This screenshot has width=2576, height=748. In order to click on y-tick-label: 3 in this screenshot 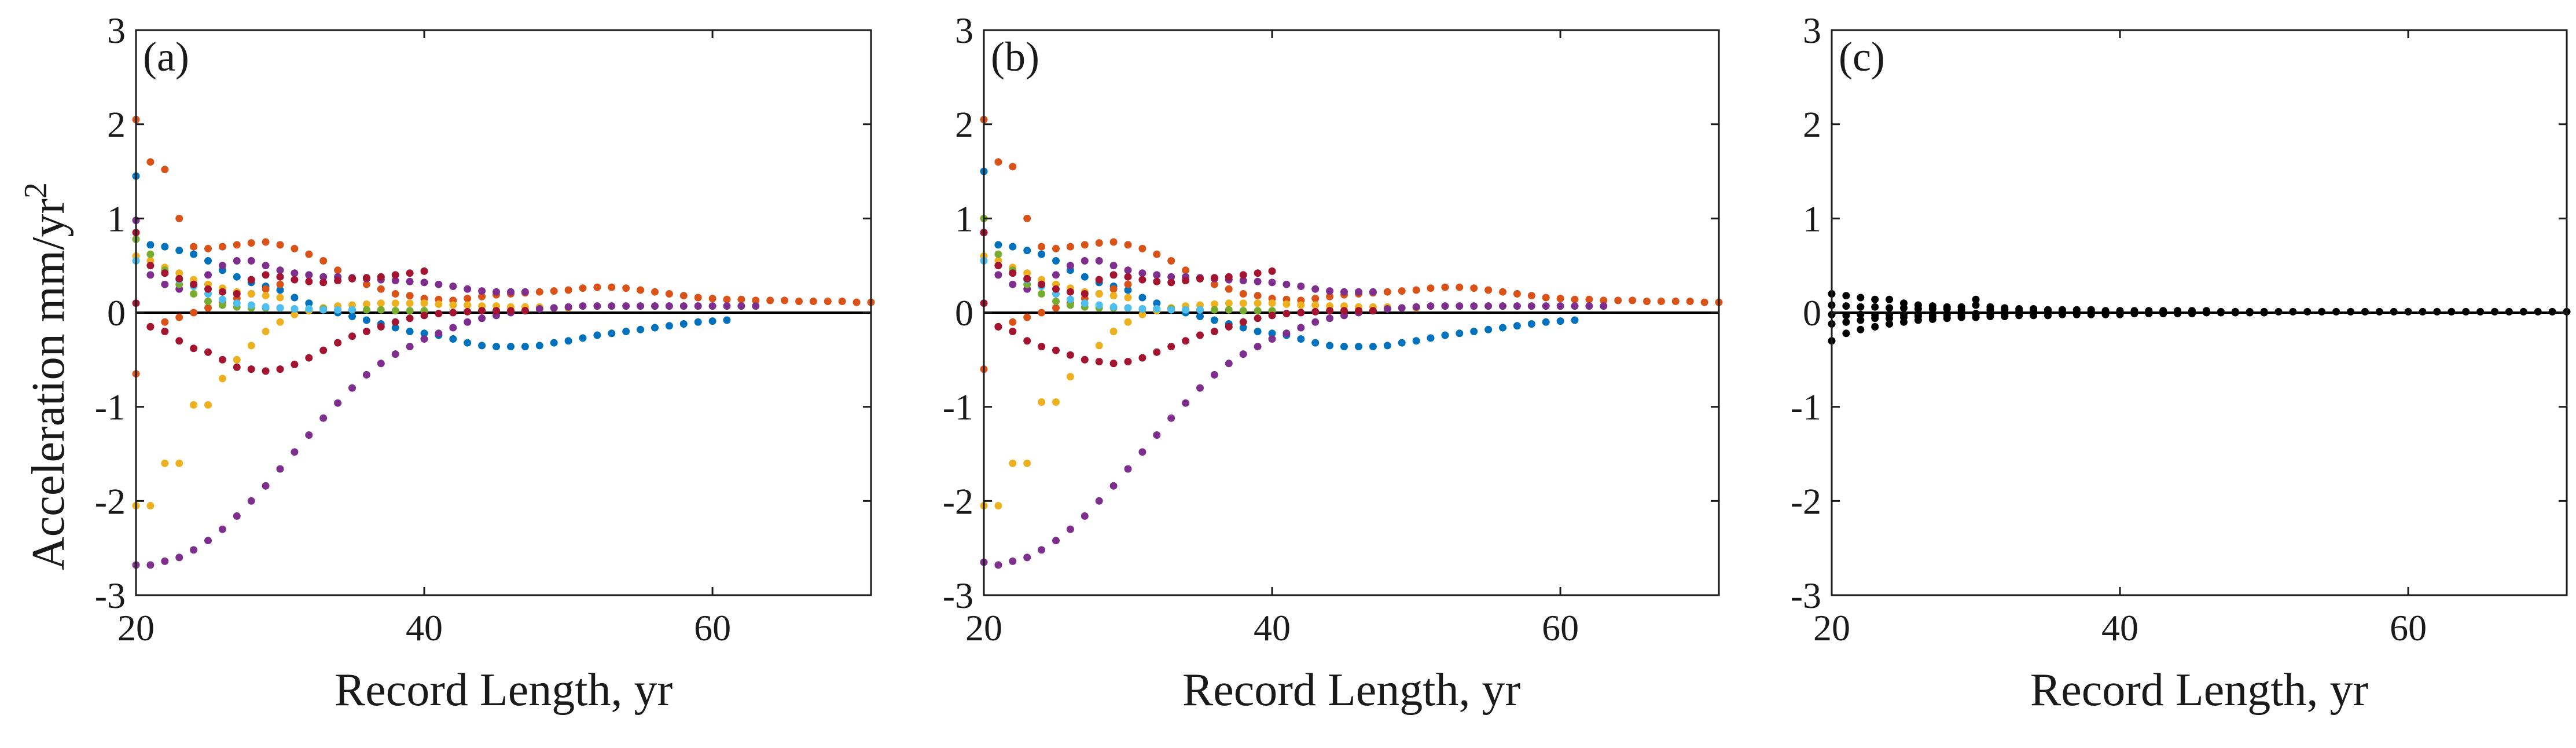, I will do `click(116, 30)`.